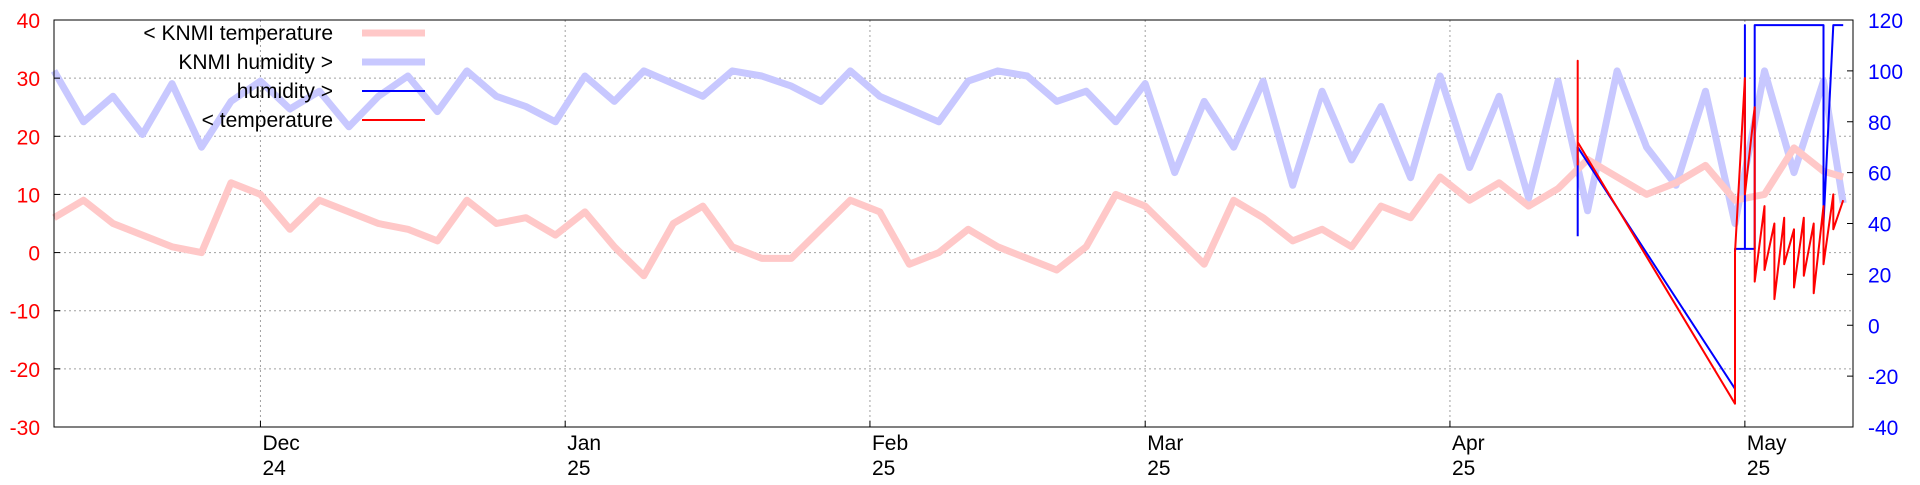  Describe the element at coordinates (34, 254) in the screenshot. I see `y-left-tick-label: 0` at that location.